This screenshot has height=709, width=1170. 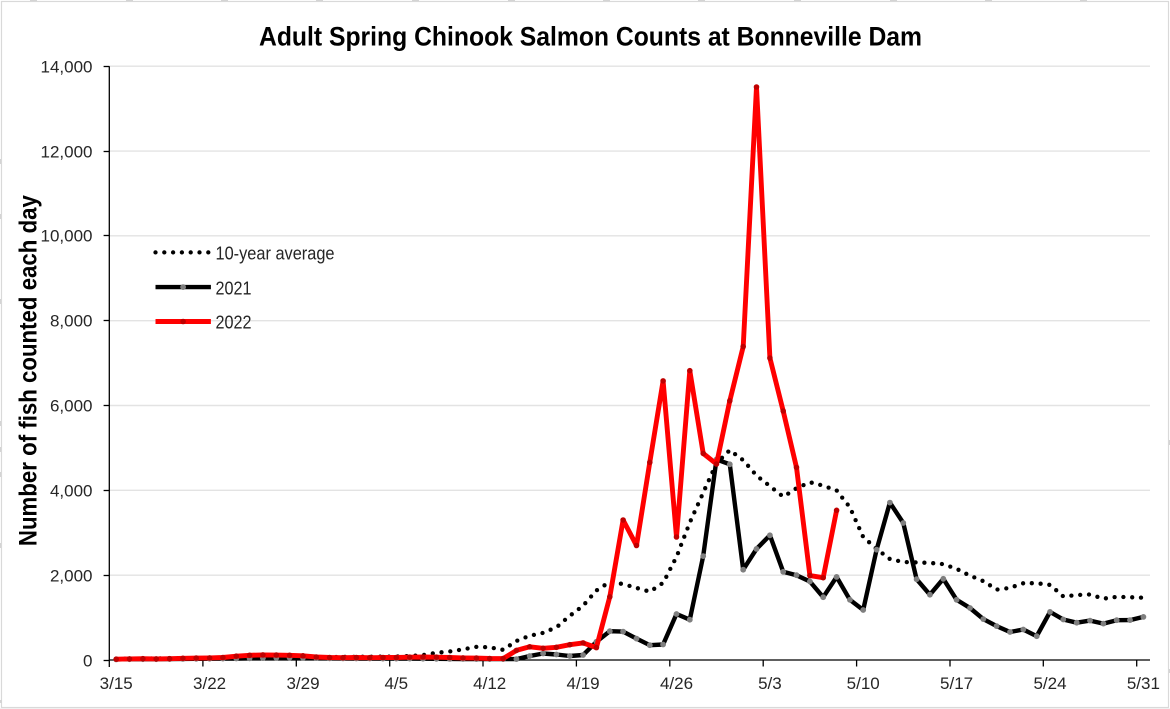 I want to click on svg-text: 3/22, so click(x=209, y=683).